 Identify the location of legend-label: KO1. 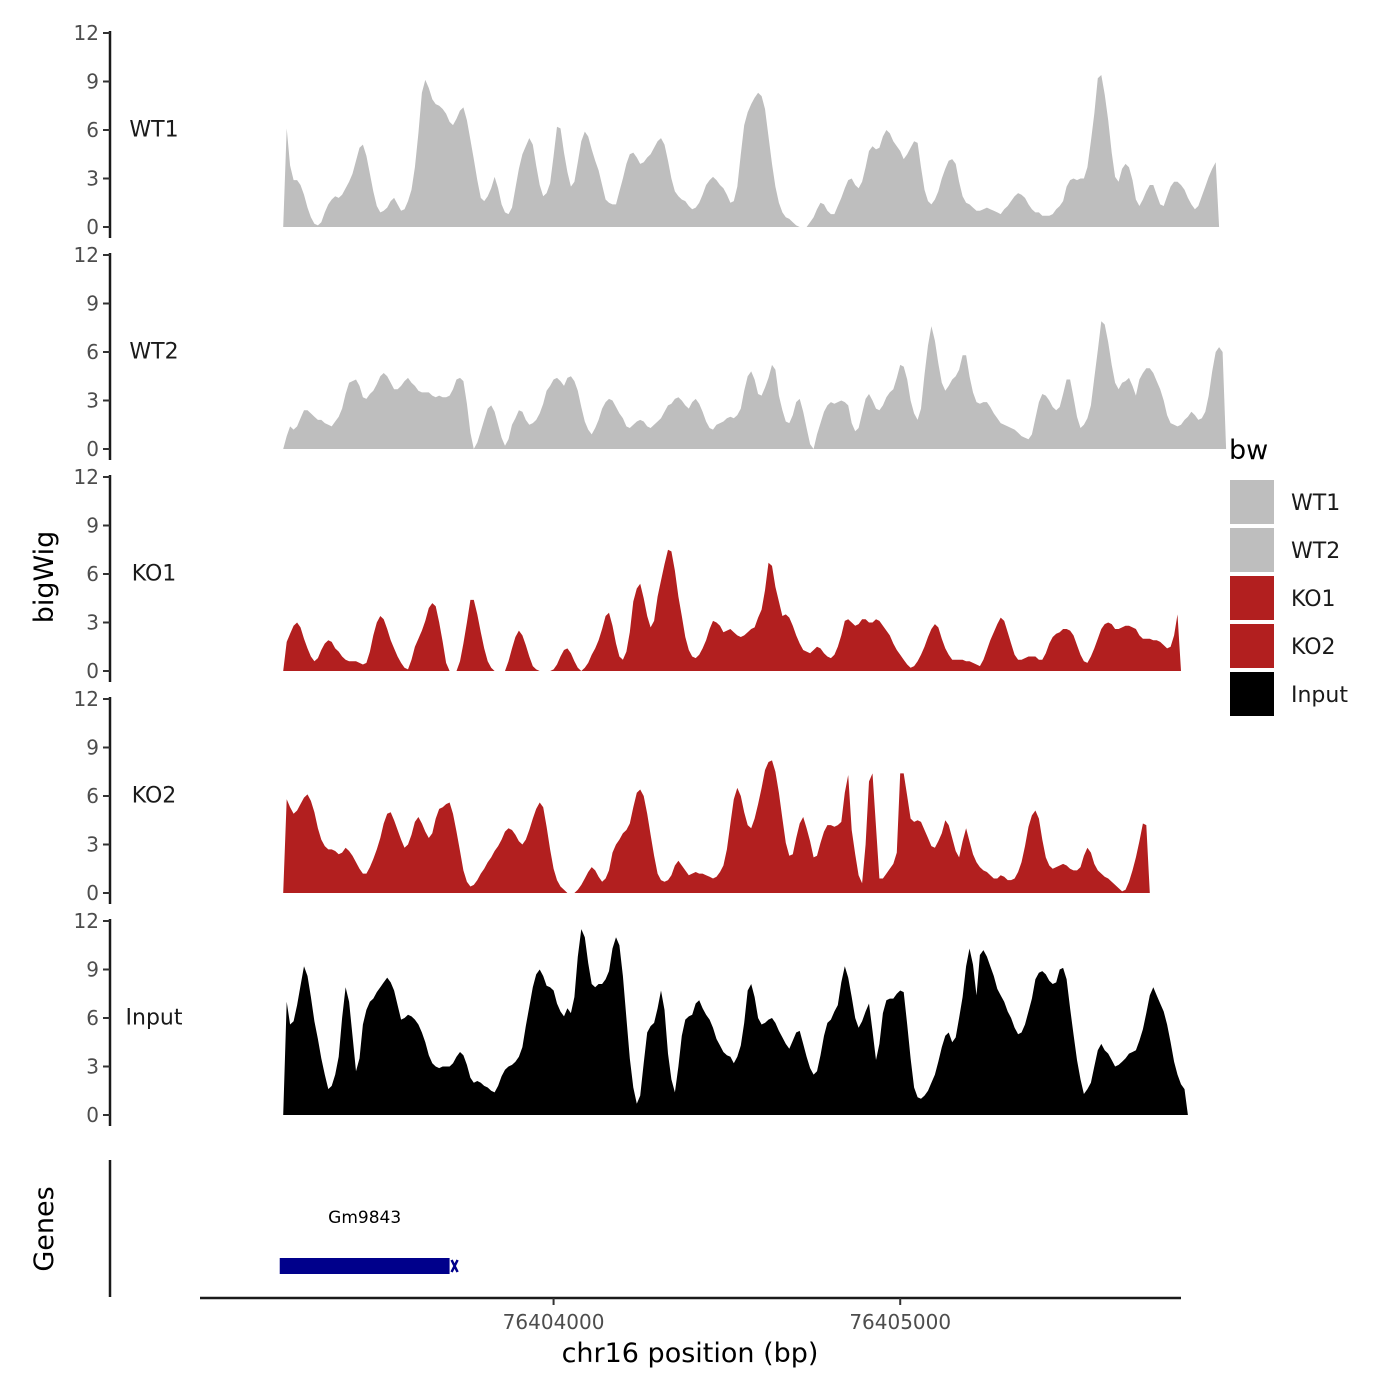
(1313, 599).